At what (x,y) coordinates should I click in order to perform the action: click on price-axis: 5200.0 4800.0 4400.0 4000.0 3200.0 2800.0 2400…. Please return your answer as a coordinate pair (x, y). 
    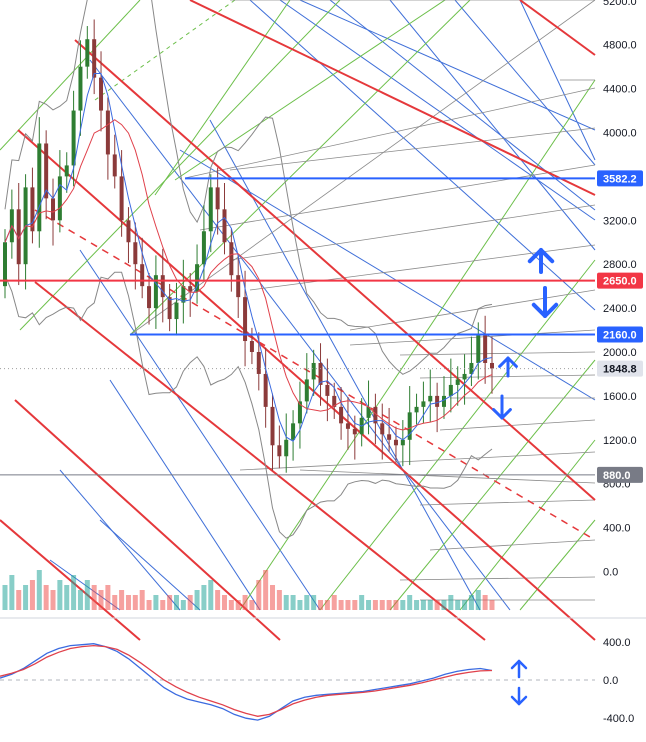
    Looking at the image, I should click on (620, 362).